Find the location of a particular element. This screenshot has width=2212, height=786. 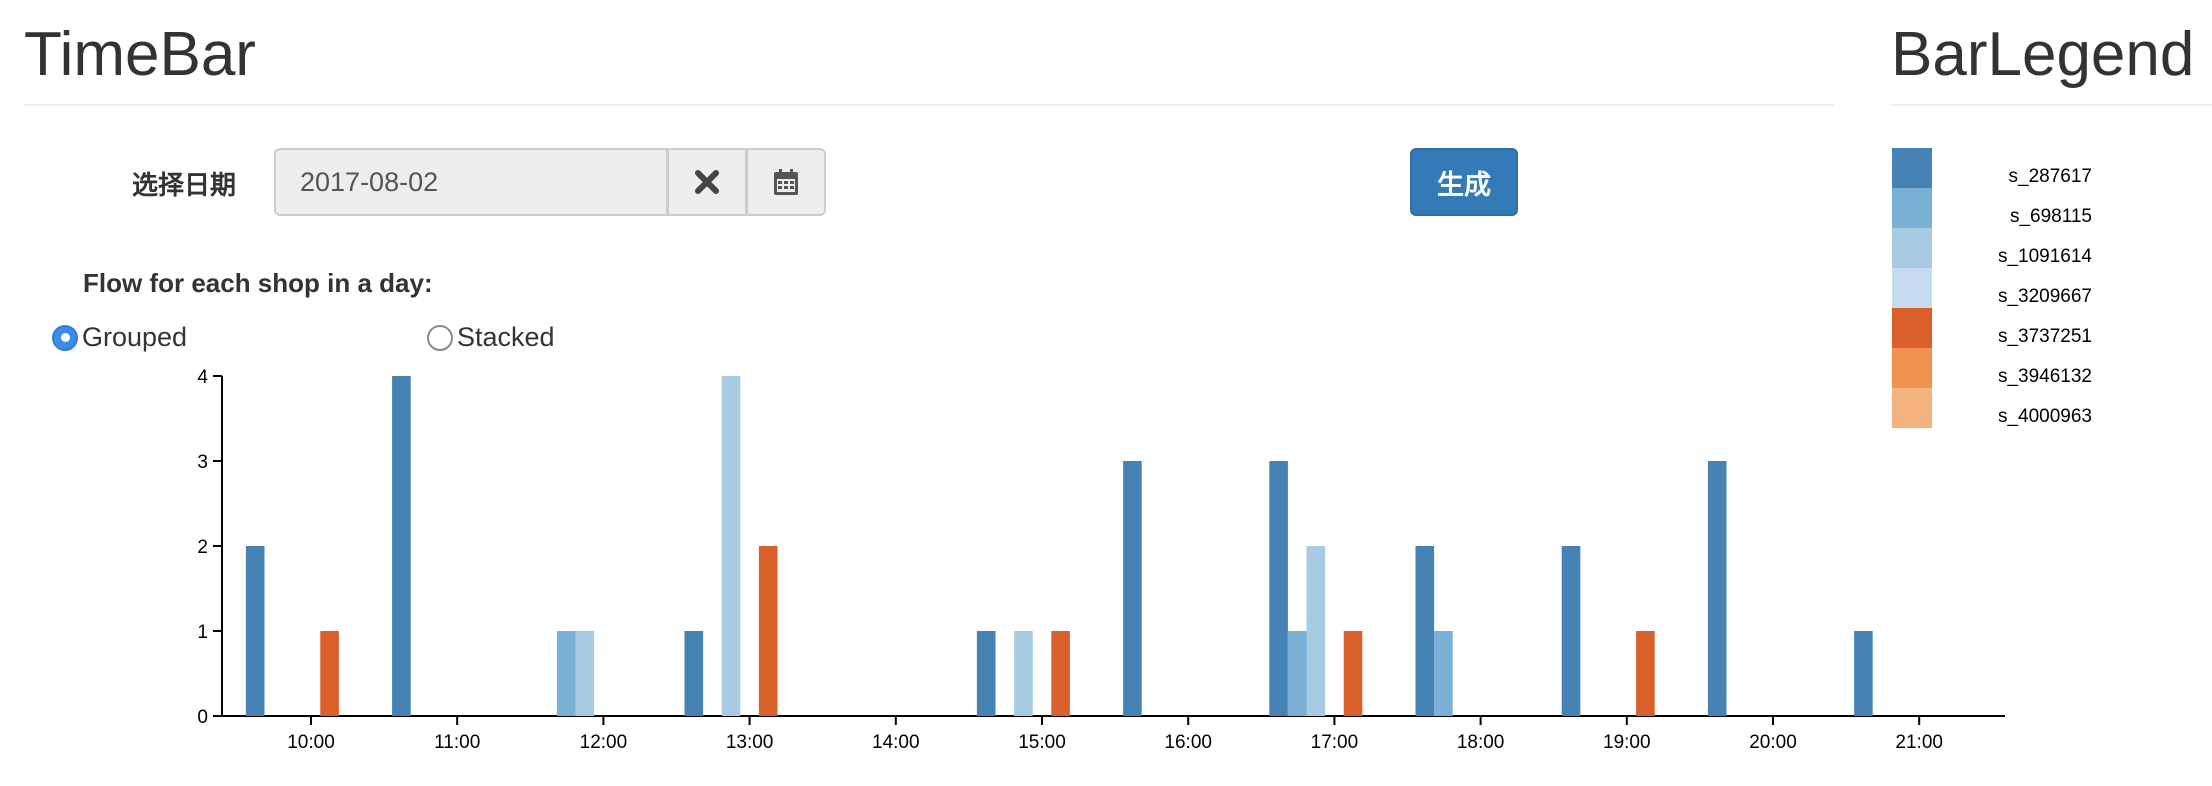

x-tick-label: 14:00 is located at coordinates (896, 742).